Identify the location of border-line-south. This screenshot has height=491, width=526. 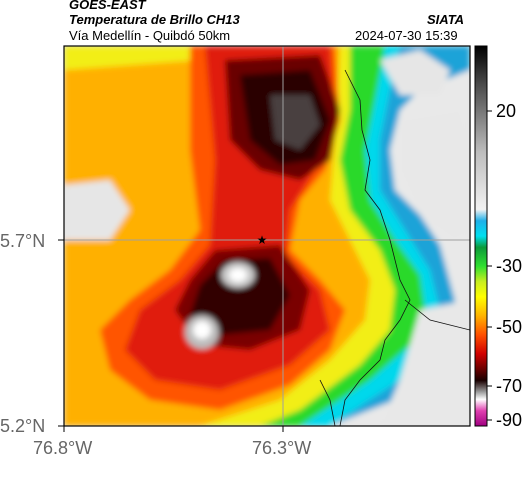
(327, 402).